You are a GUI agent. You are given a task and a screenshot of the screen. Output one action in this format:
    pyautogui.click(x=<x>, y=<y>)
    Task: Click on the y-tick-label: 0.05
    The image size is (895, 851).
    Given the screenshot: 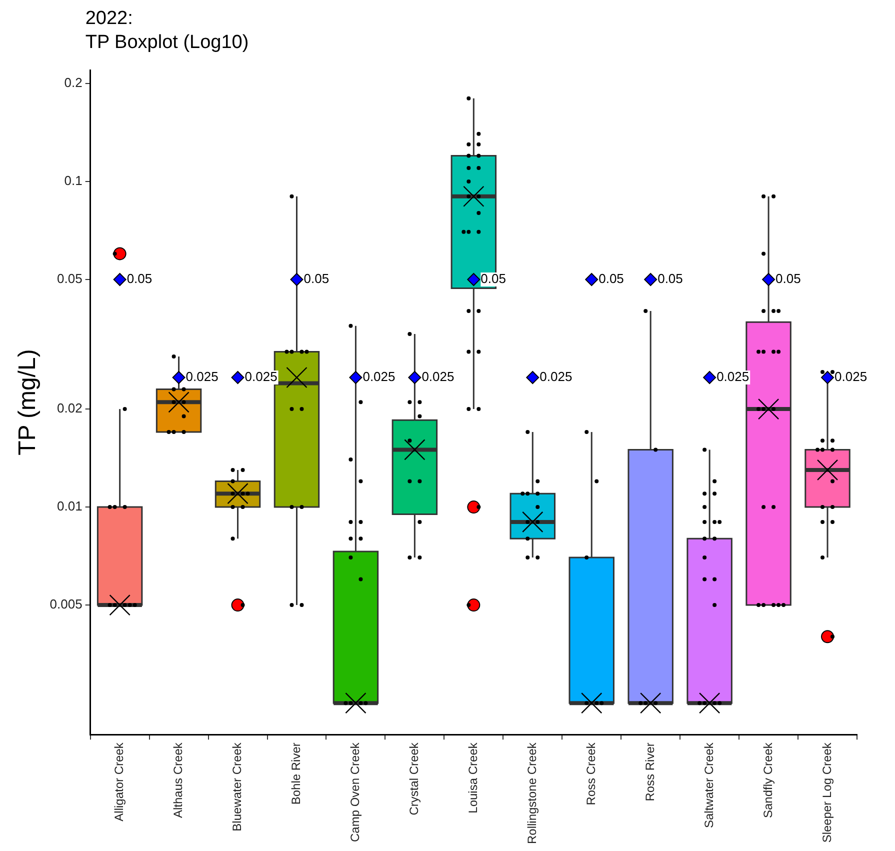 What is the action you would take?
    pyautogui.click(x=69, y=278)
    